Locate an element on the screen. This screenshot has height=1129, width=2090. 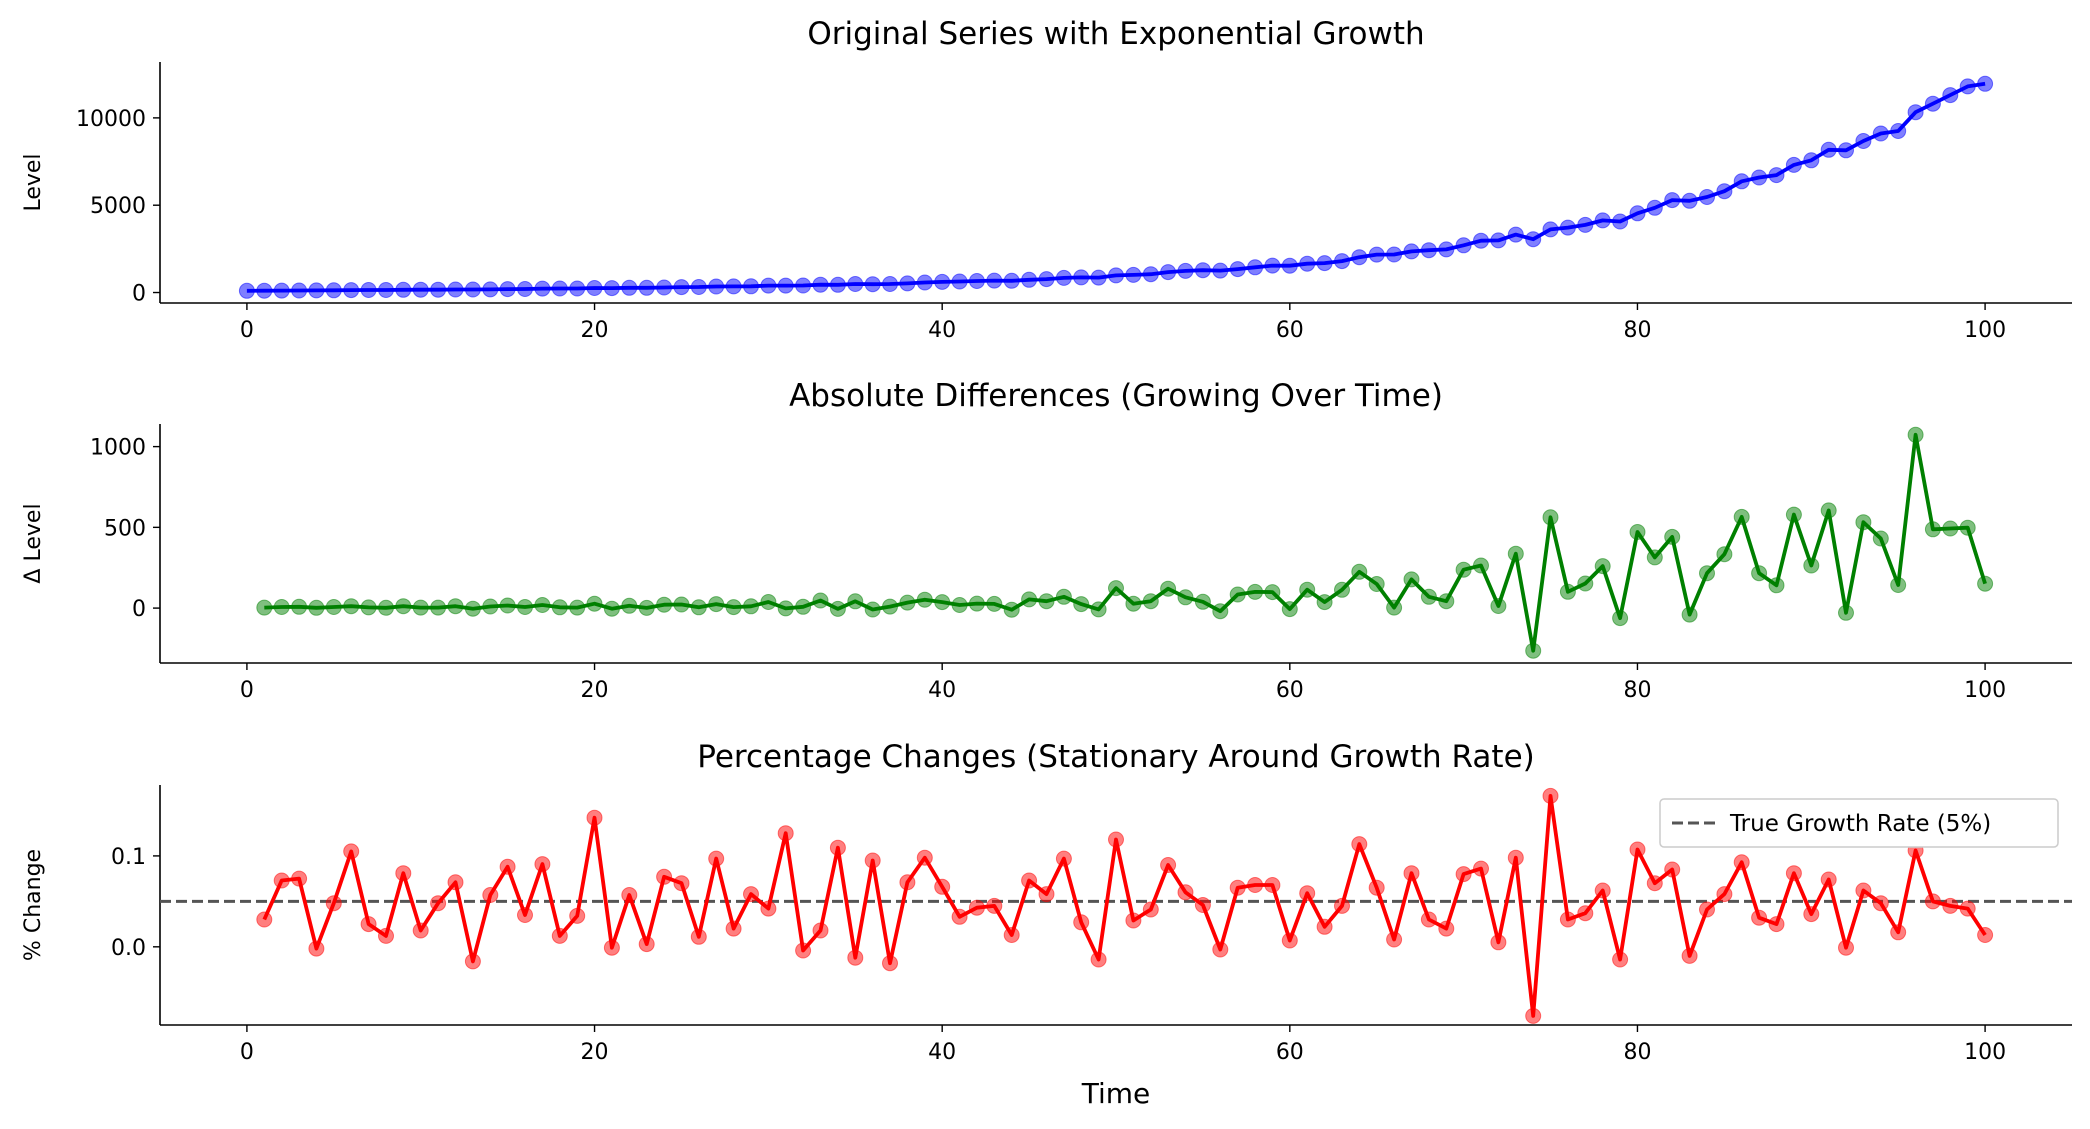
chart-title: Absolute Differences (Growing Over Time) is located at coordinates (1116, 396).